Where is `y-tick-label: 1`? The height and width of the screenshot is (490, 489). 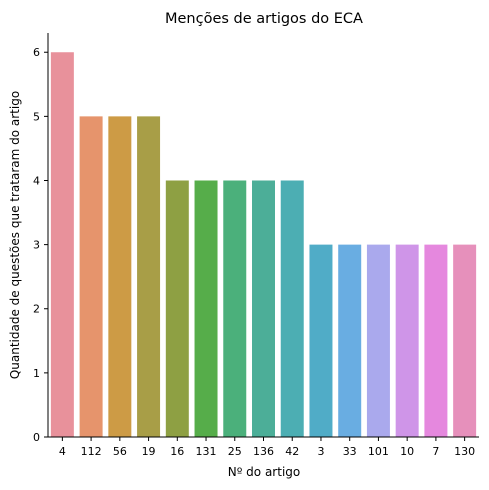 y-tick-label: 1 is located at coordinates (36, 373).